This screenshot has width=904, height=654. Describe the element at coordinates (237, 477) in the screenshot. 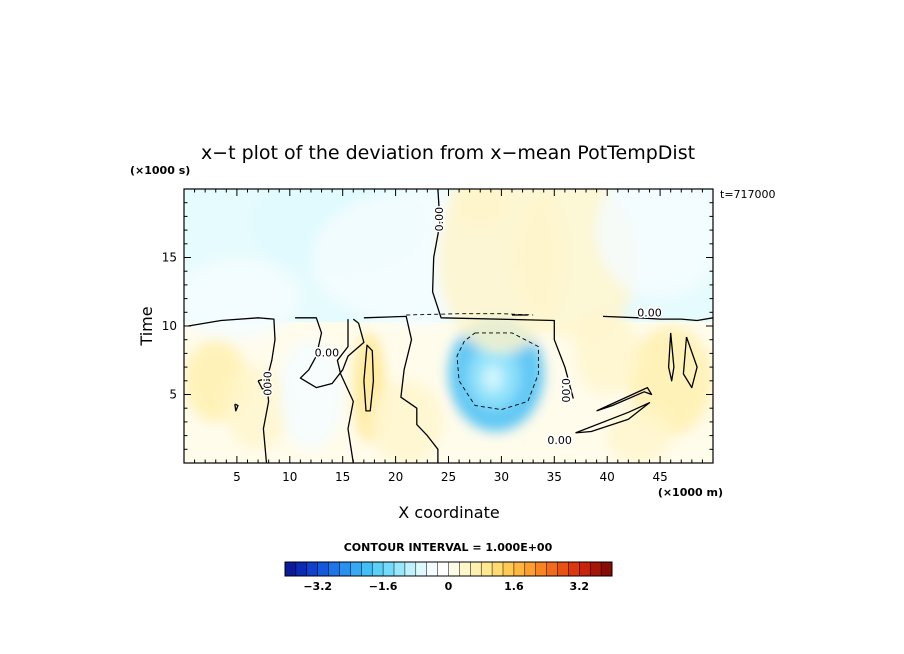

I see `x-tick-label: 5` at that location.